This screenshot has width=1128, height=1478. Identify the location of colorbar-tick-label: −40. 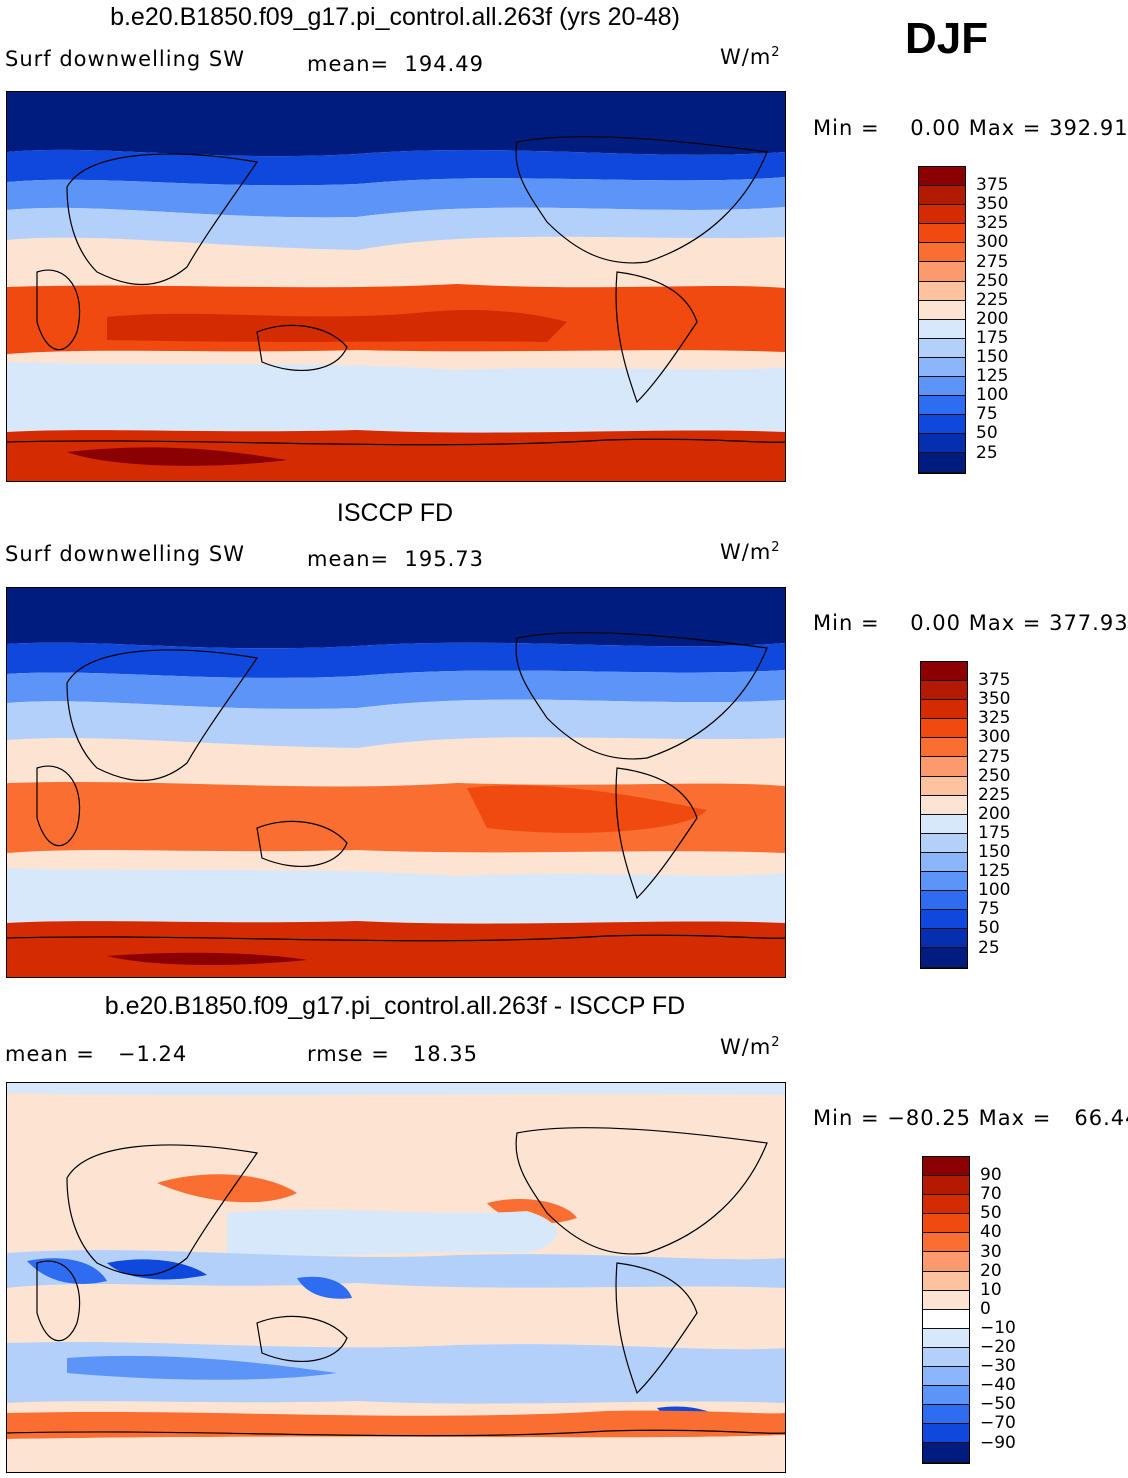
(998, 1385).